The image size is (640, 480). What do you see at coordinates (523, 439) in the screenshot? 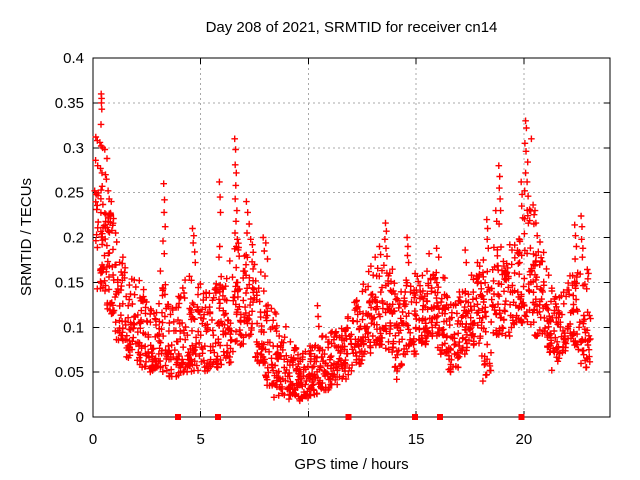
I see `x-tick-label: 20` at bounding box center [523, 439].